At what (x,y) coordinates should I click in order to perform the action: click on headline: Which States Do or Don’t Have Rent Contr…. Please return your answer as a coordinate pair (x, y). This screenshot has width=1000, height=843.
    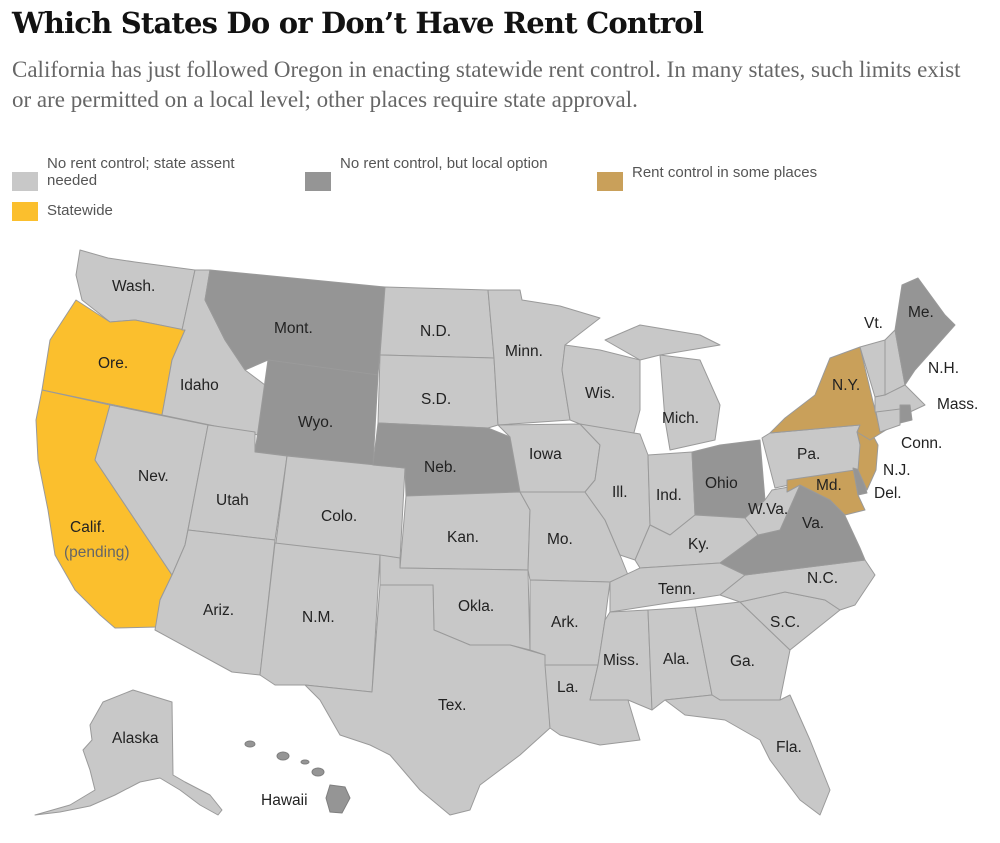
    Looking at the image, I should click on (358, 23).